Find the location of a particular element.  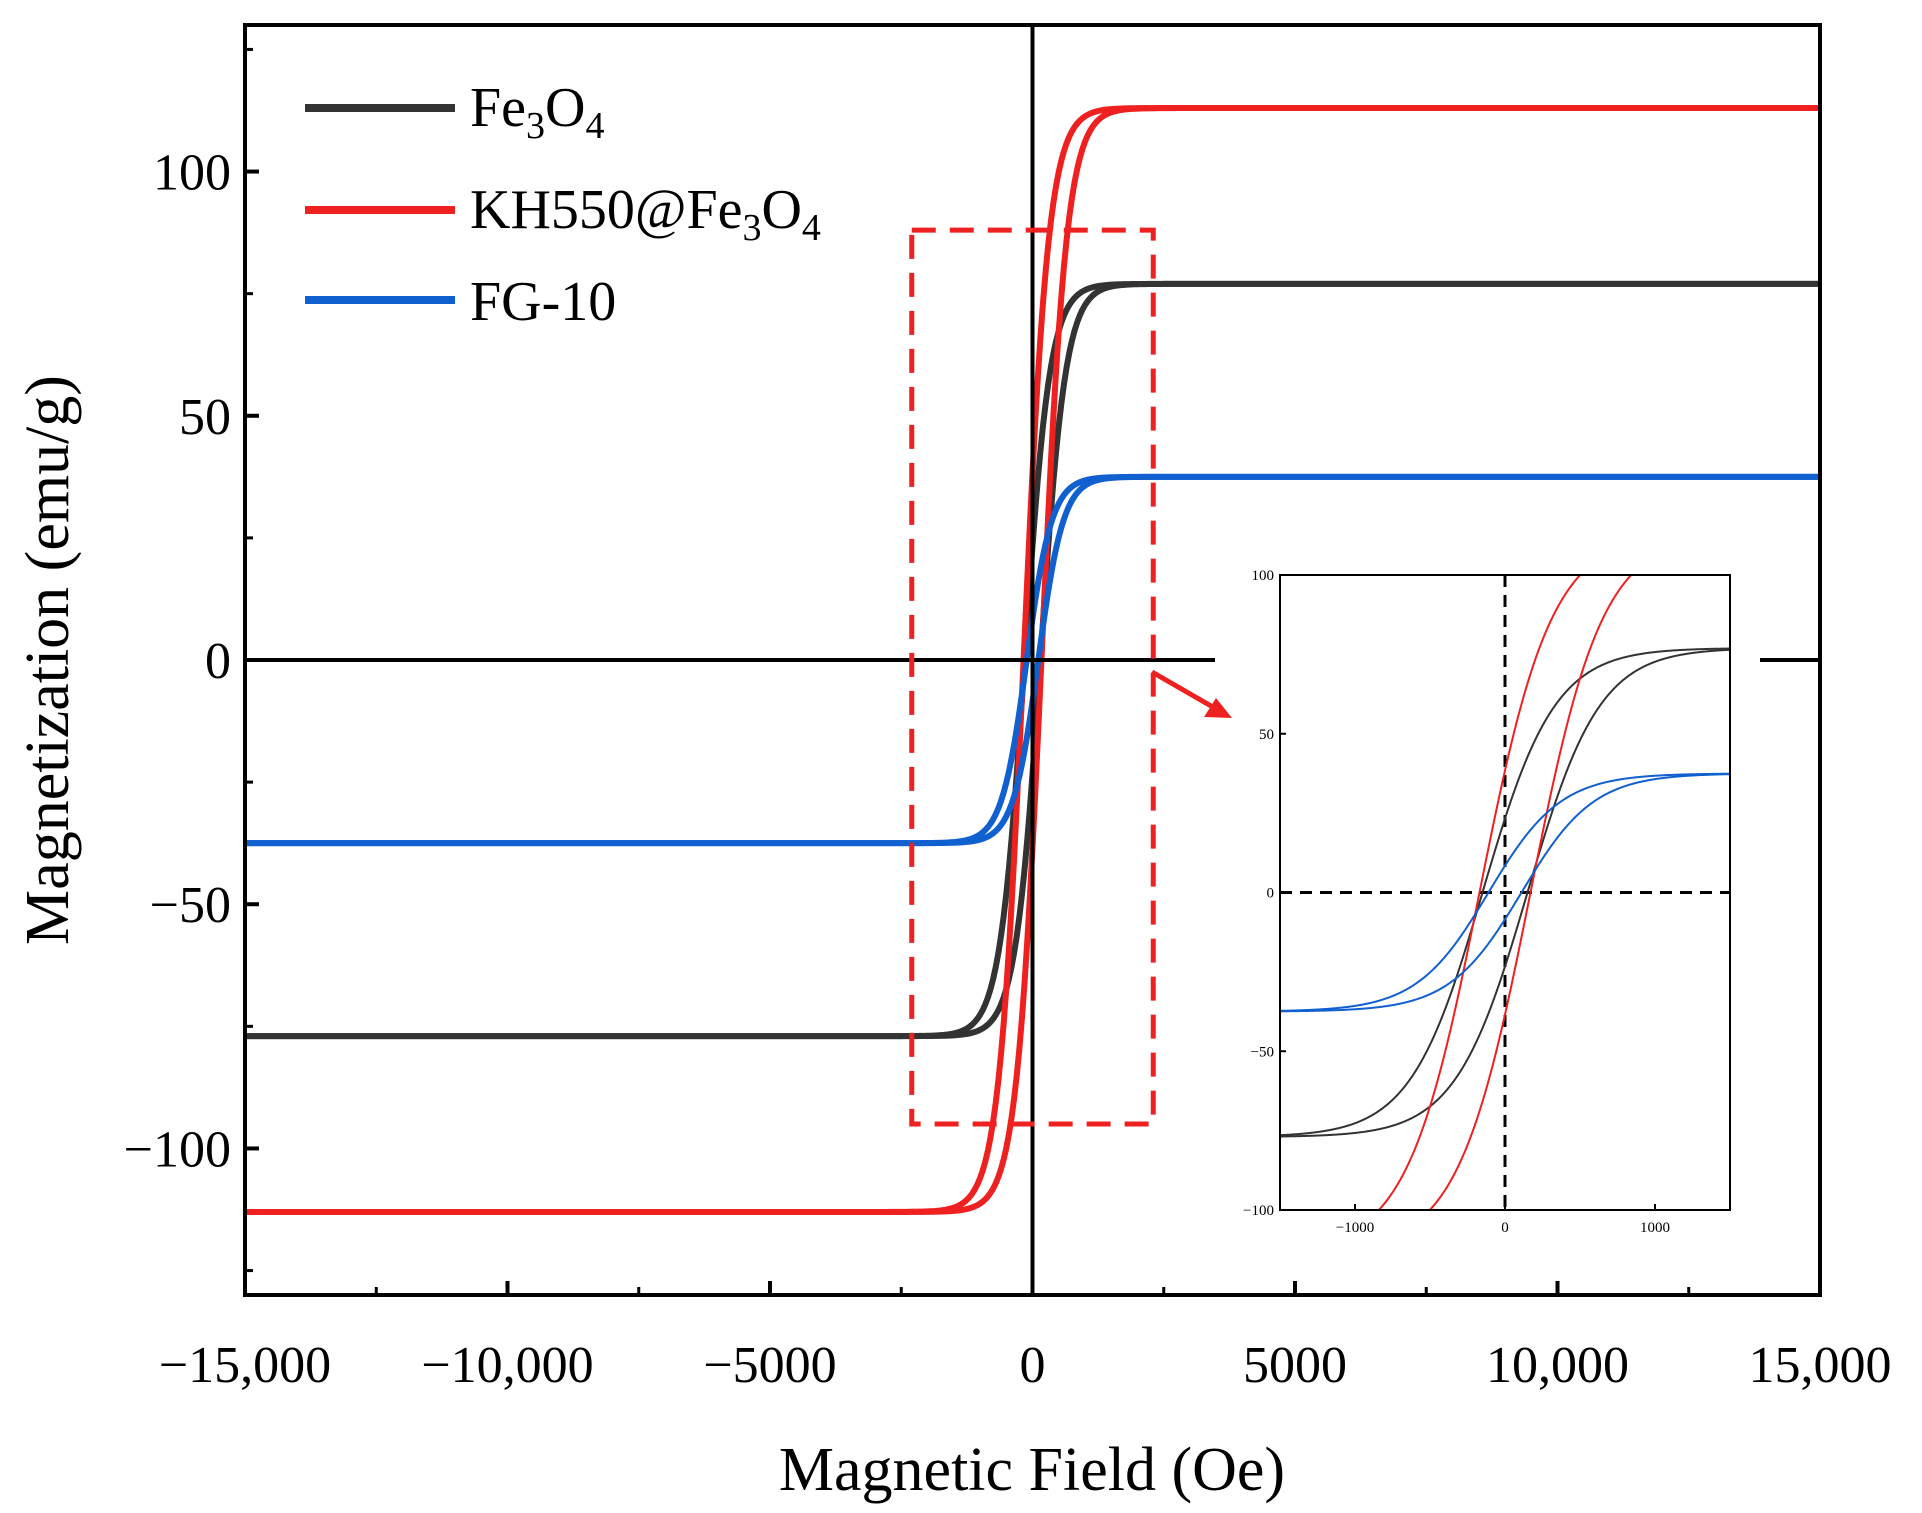

x-tick-label: −15,000 is located at coordinates (245, 1365).